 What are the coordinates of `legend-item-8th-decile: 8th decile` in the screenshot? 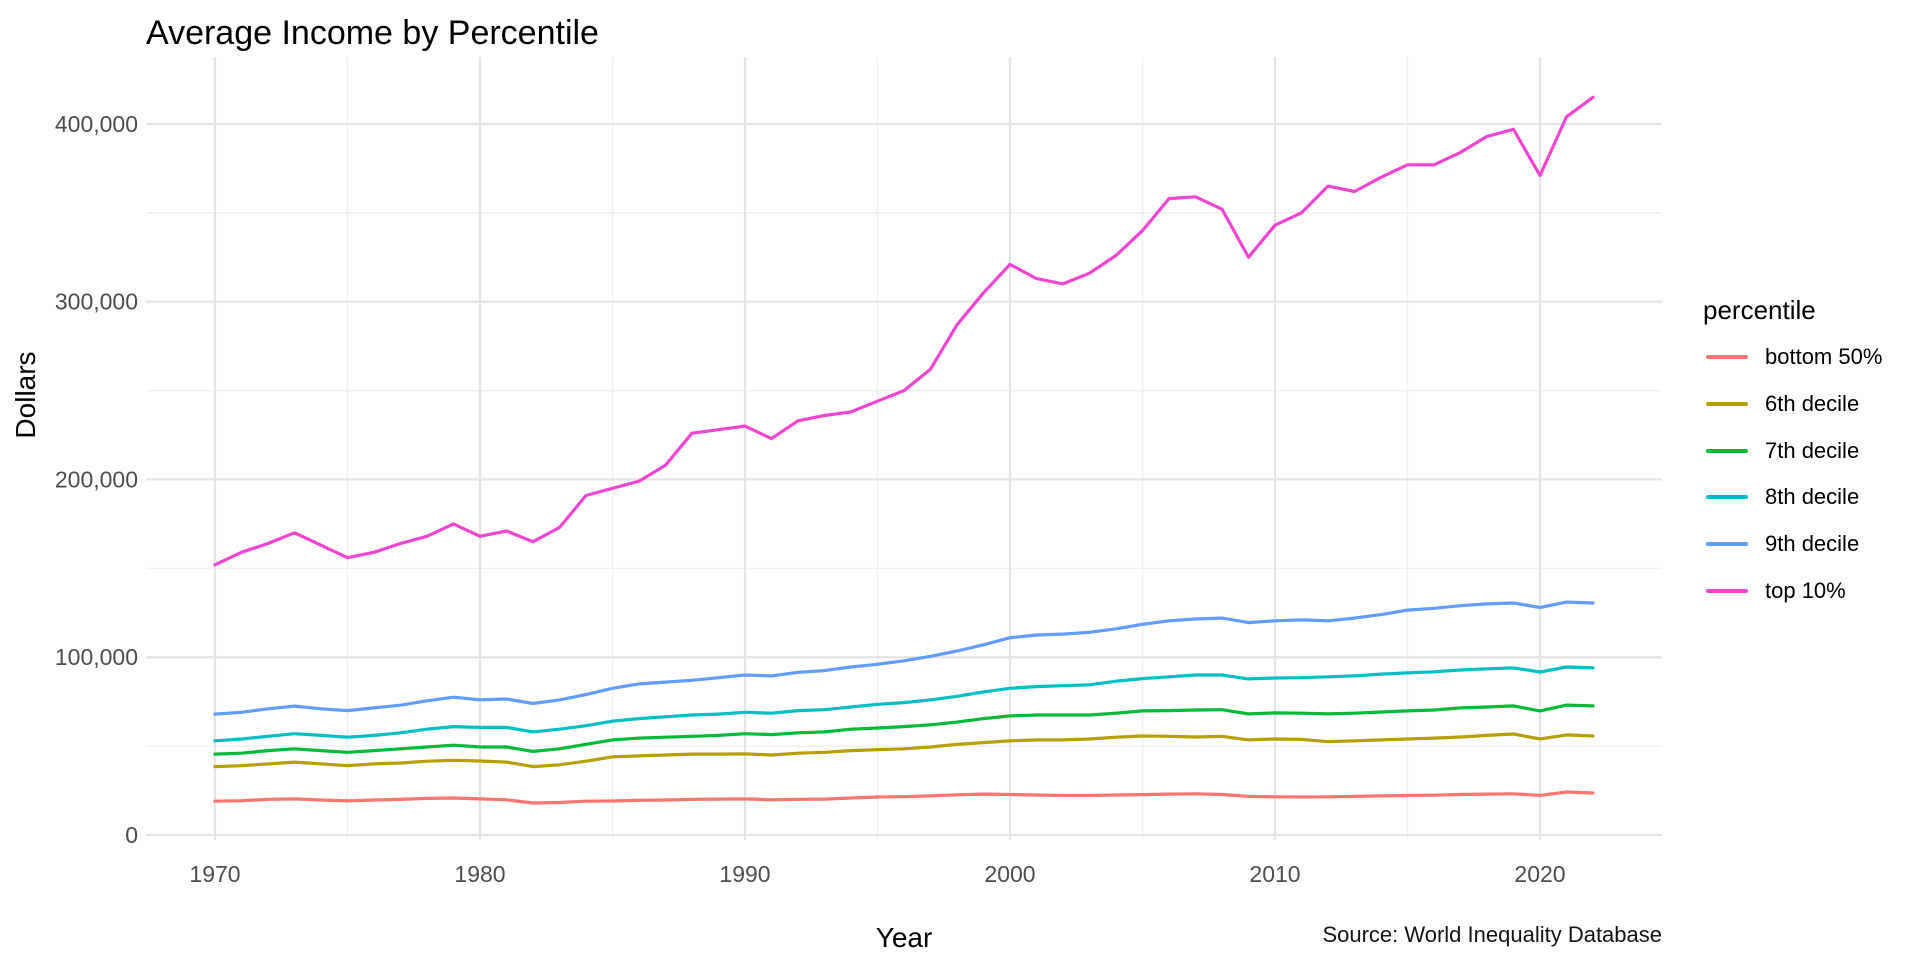 It's located at (1782, 497).